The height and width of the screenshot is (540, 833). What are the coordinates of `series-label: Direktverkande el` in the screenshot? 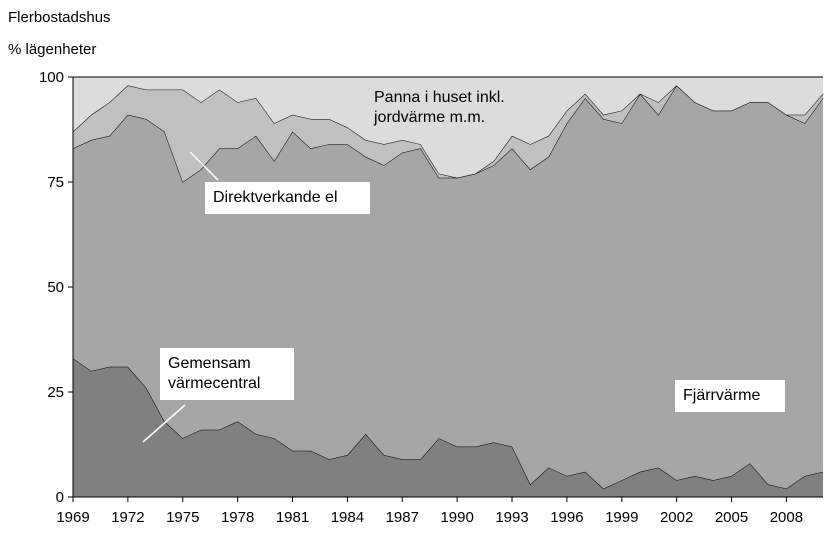 It's located at (287, 198).